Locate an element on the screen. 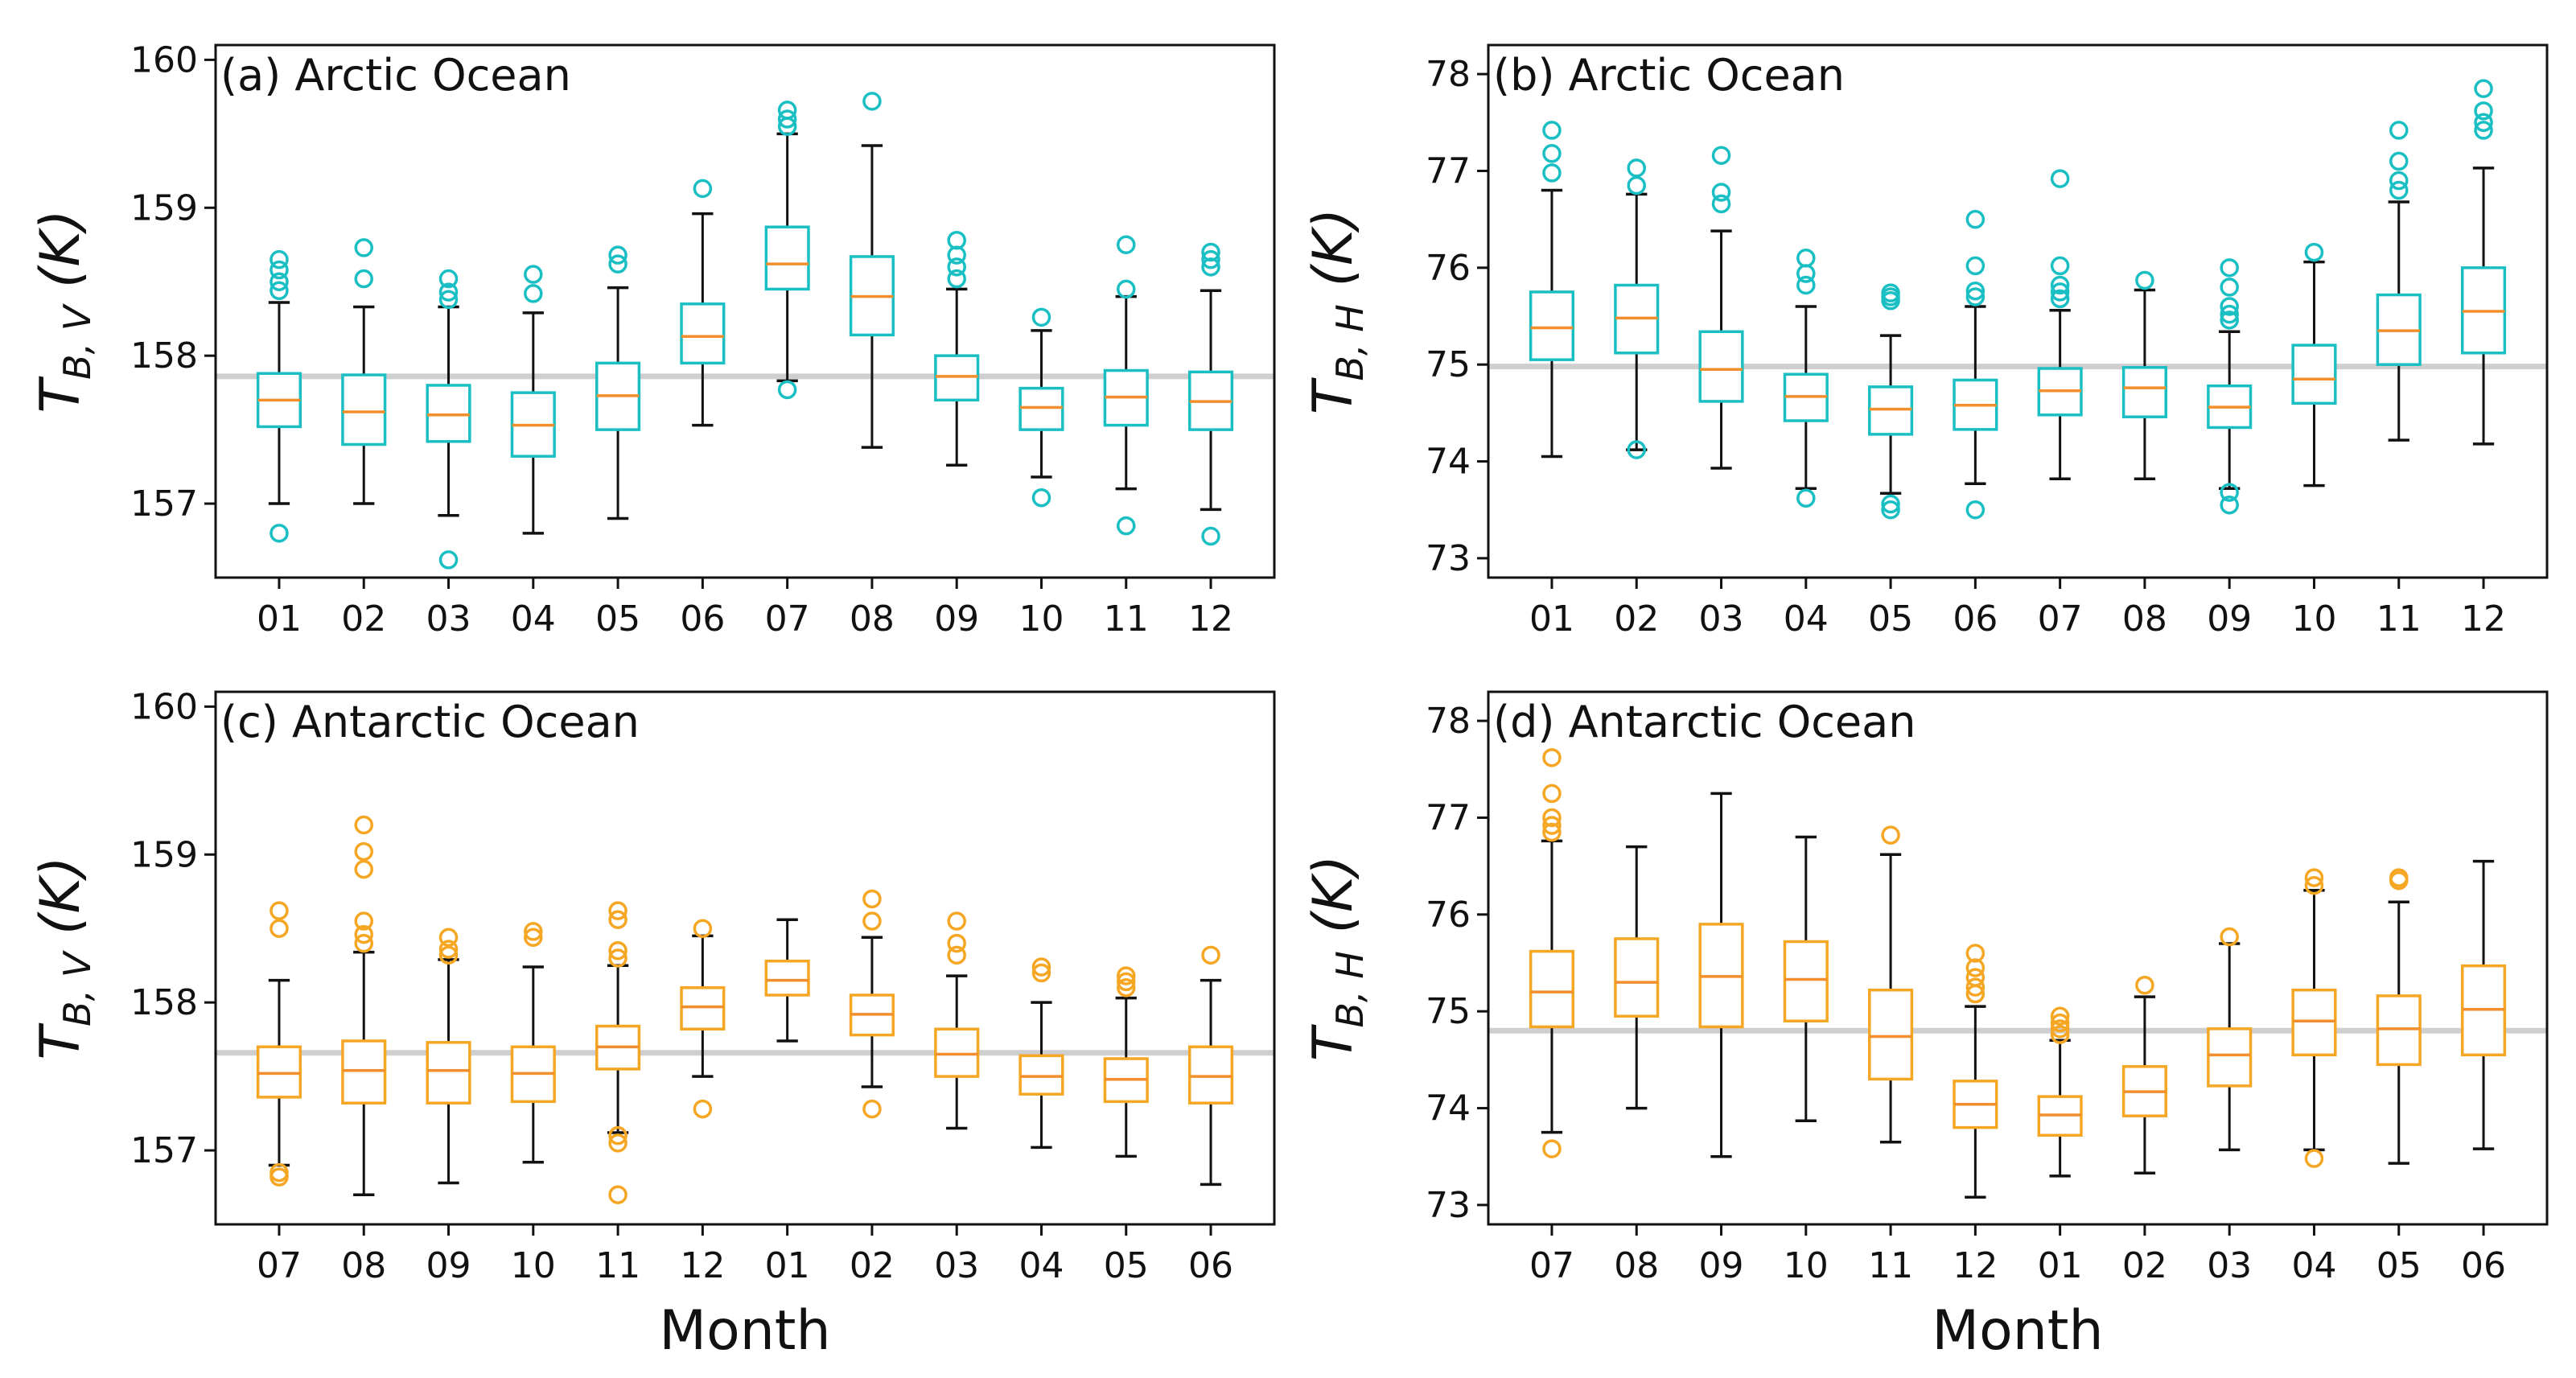 The width and height of the screenshot is (2576, 1378). x-tick-label: 01 is located at coordinates (279, 619).